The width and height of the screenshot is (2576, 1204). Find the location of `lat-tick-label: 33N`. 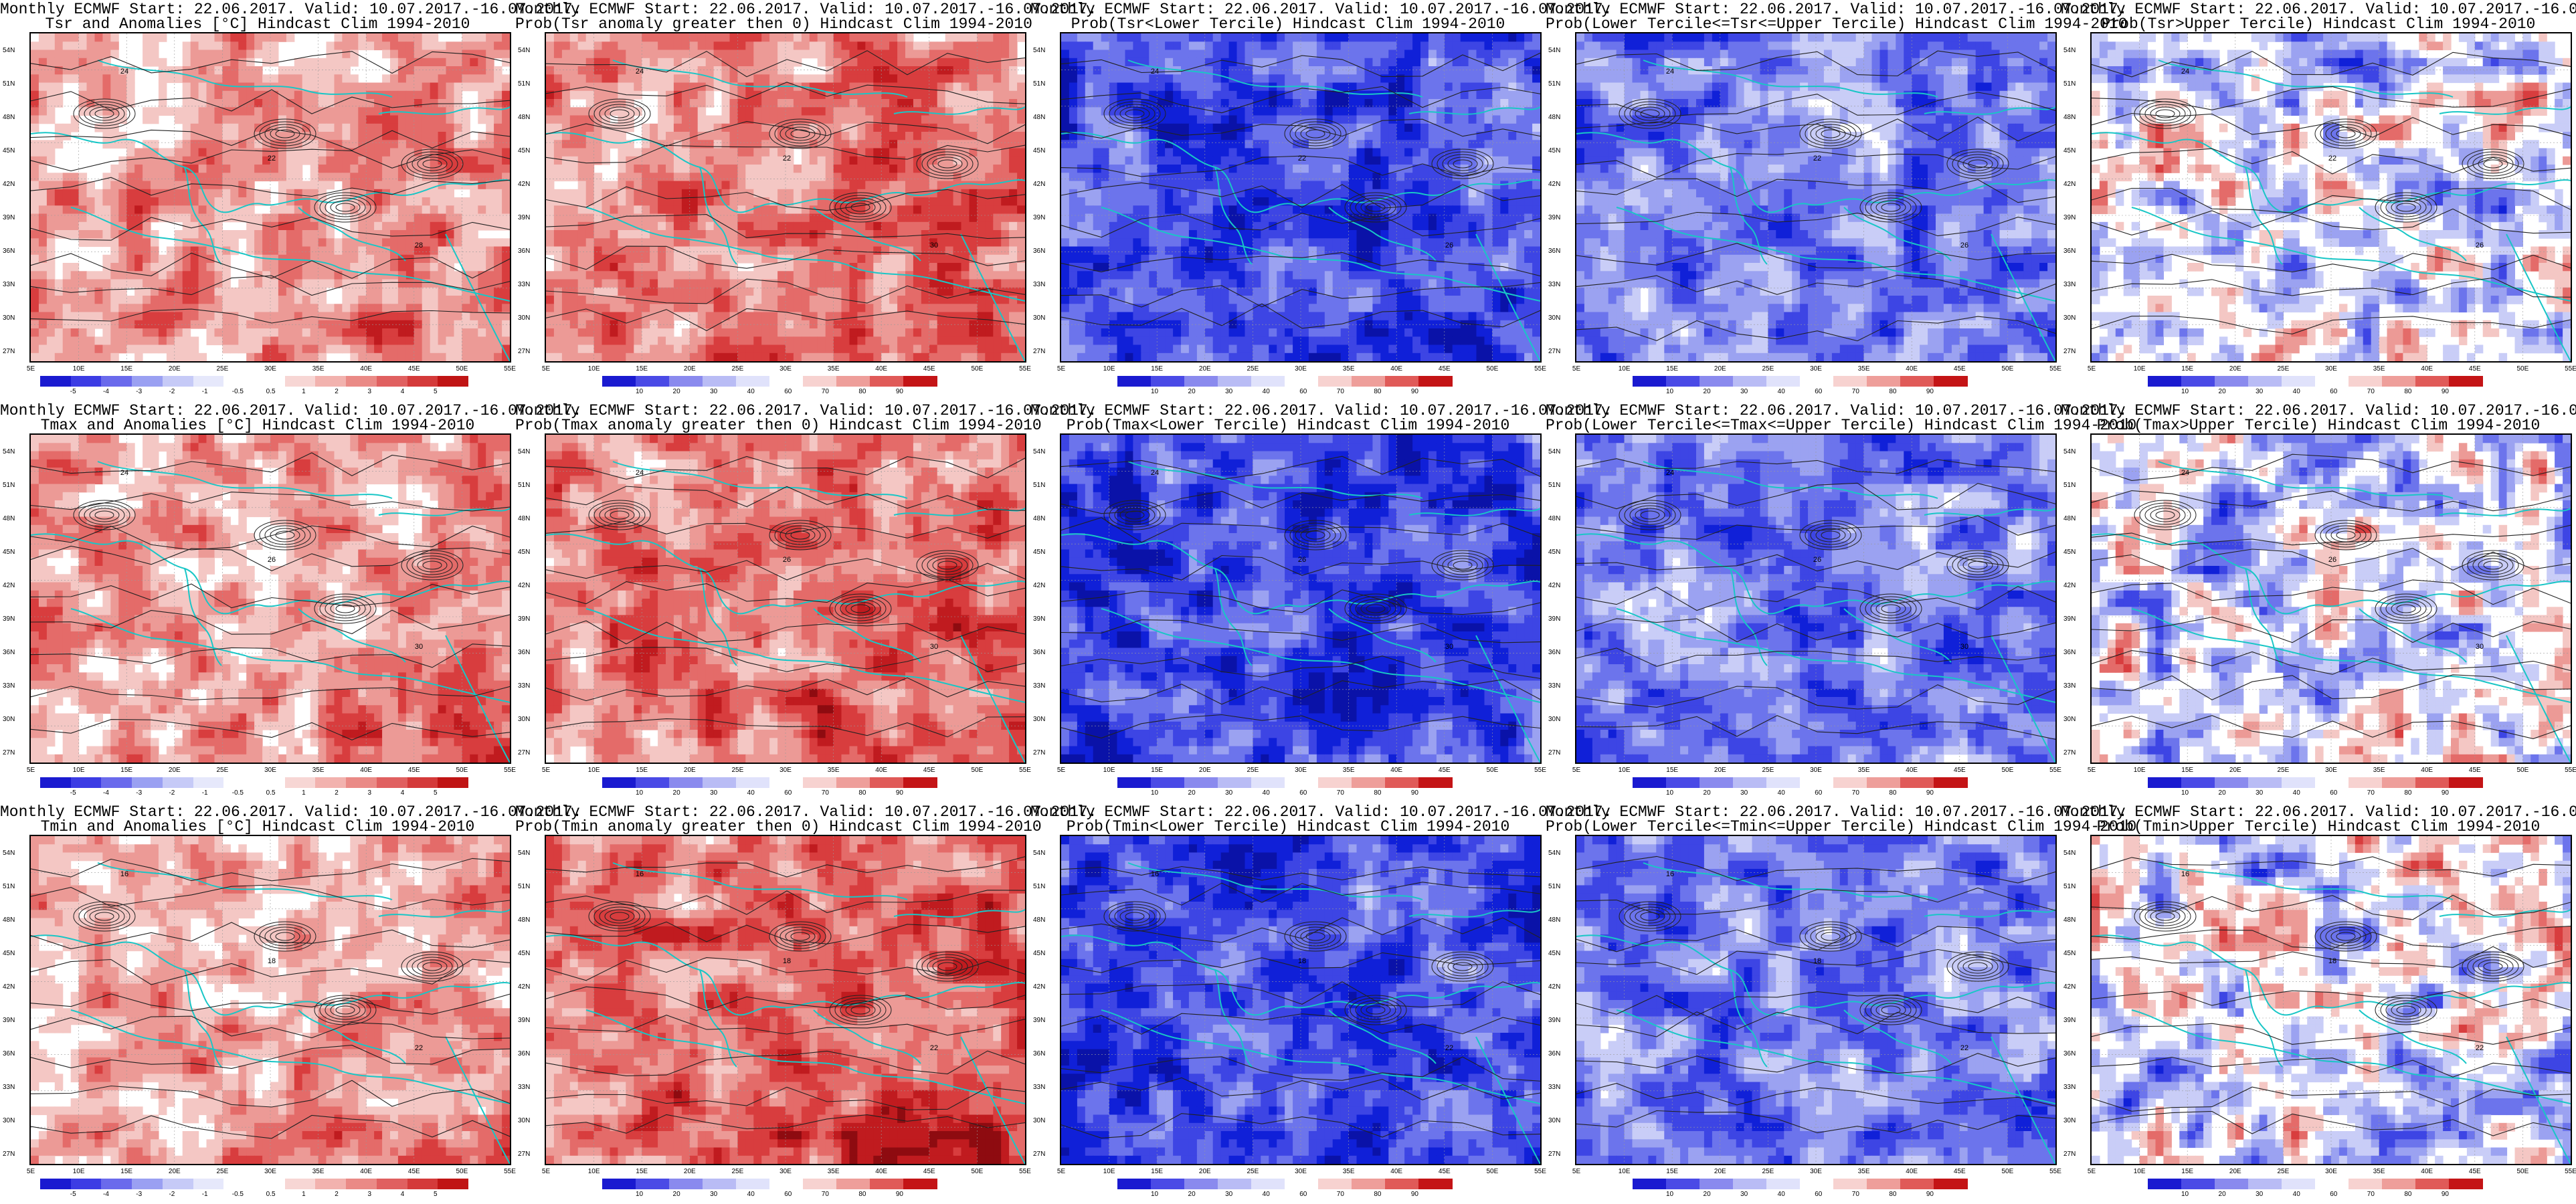

lat-tick-label: 33N is located at coordinates (524, 686).